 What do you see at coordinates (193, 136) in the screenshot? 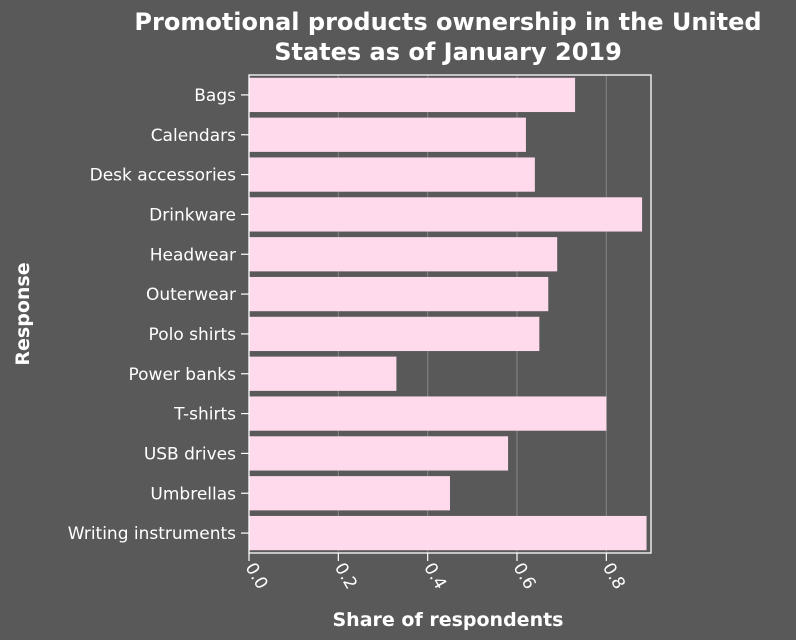
I see `y-tick-label: Calendars` at bounding box center [193, 136].